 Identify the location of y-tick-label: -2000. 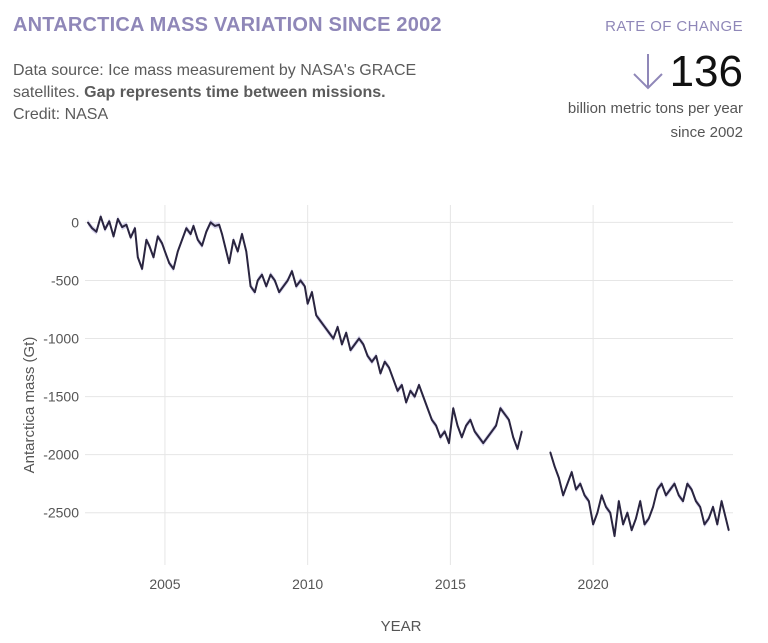
(61, 455).